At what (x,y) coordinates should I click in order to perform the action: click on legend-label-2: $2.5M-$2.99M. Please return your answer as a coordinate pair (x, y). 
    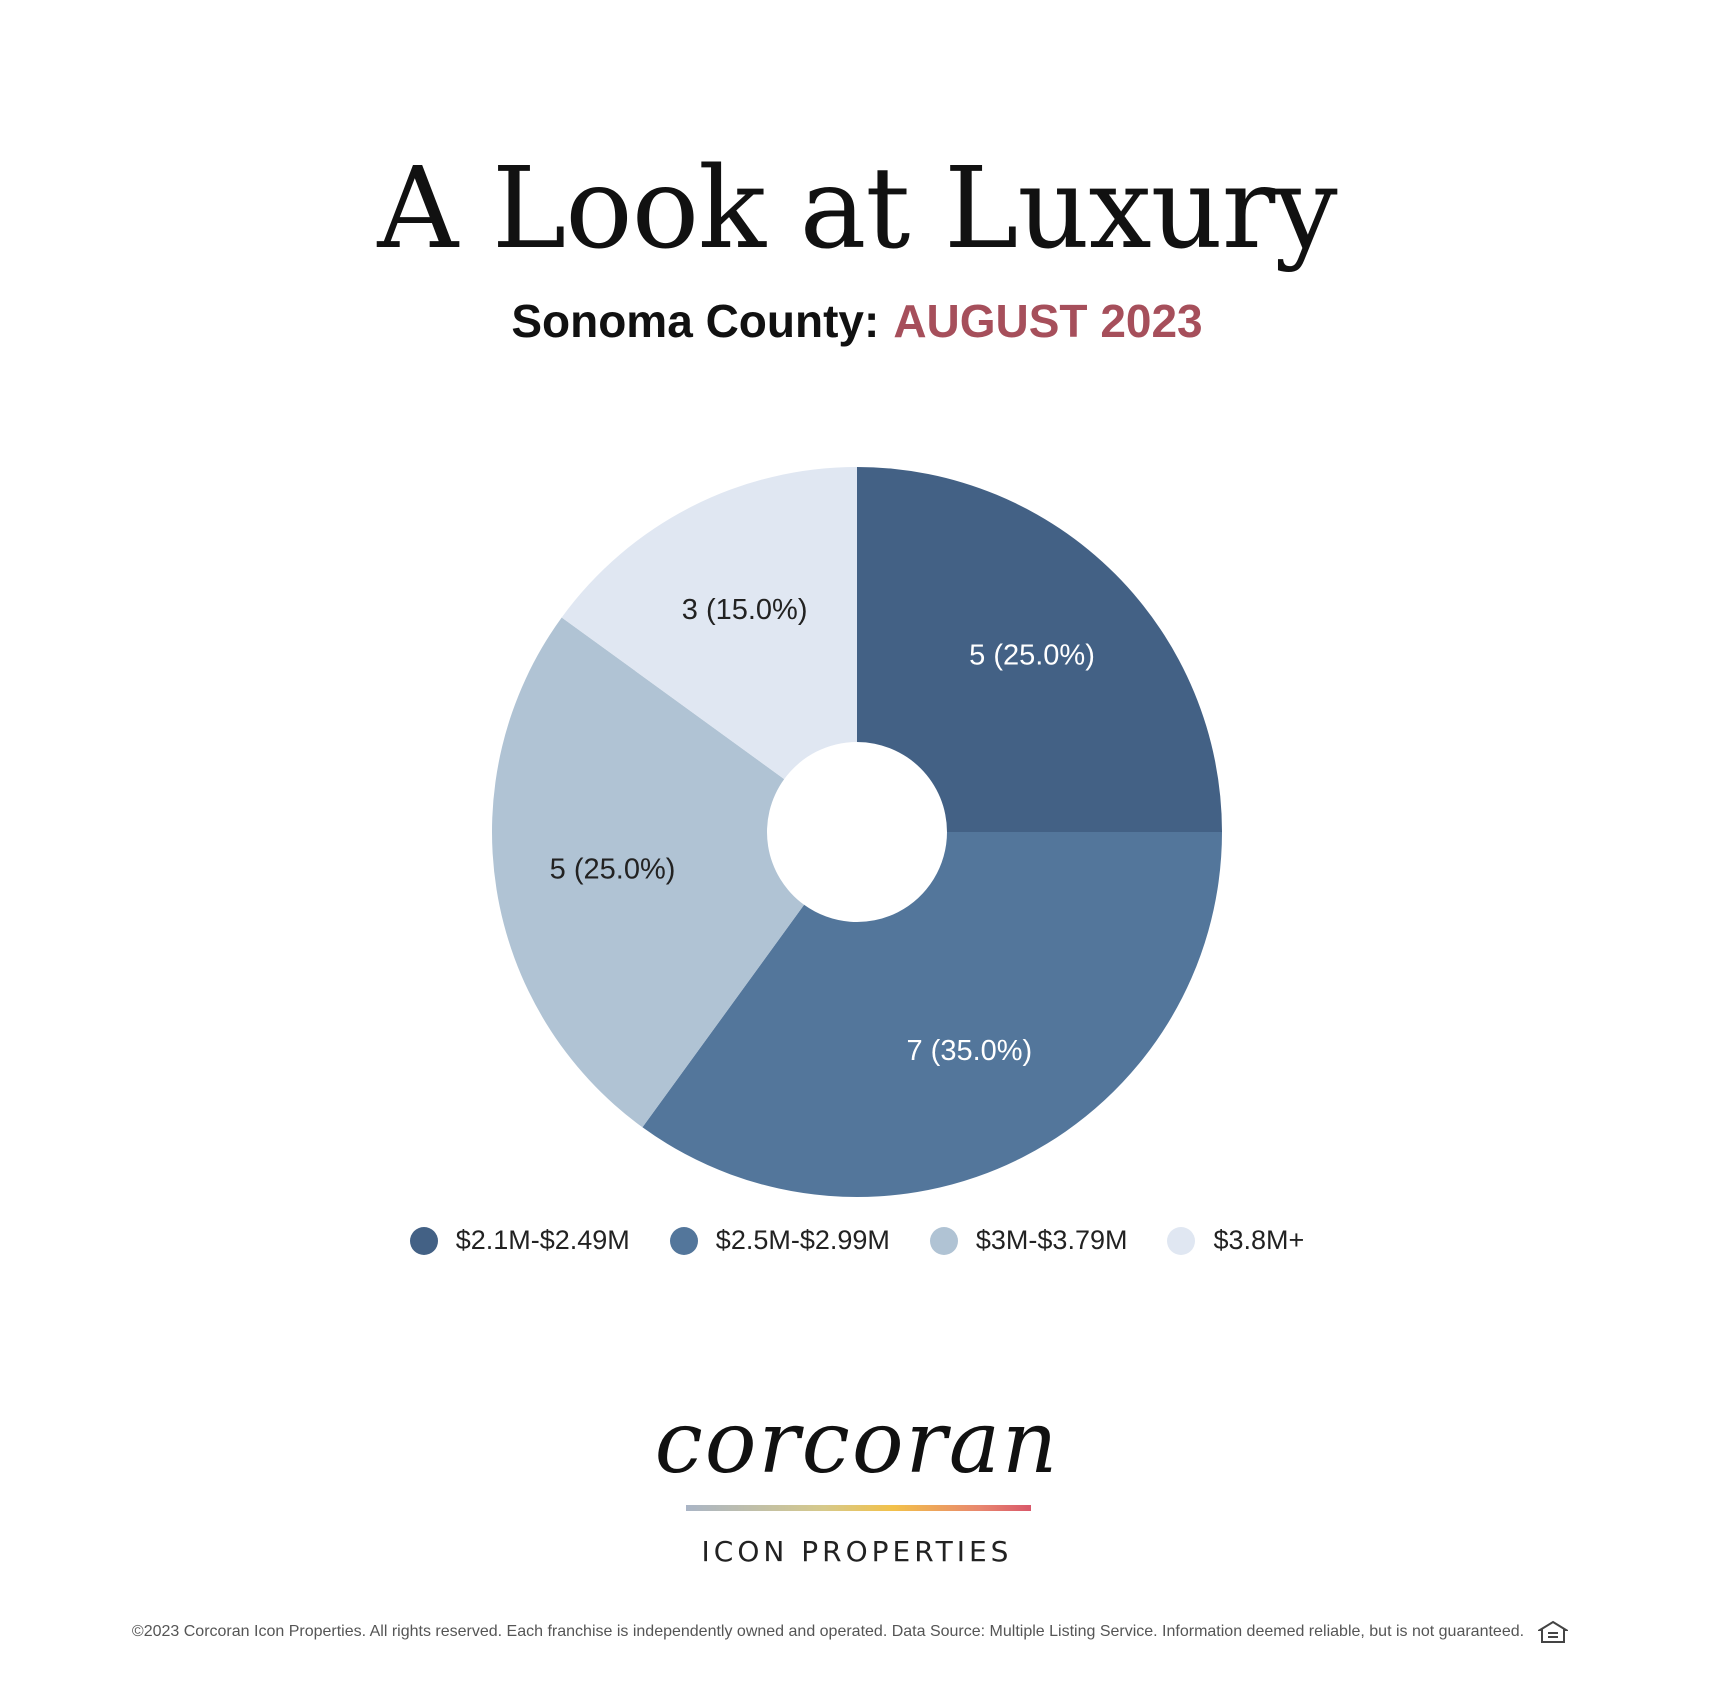
    Looking at the image, I should click on (802, 1240).